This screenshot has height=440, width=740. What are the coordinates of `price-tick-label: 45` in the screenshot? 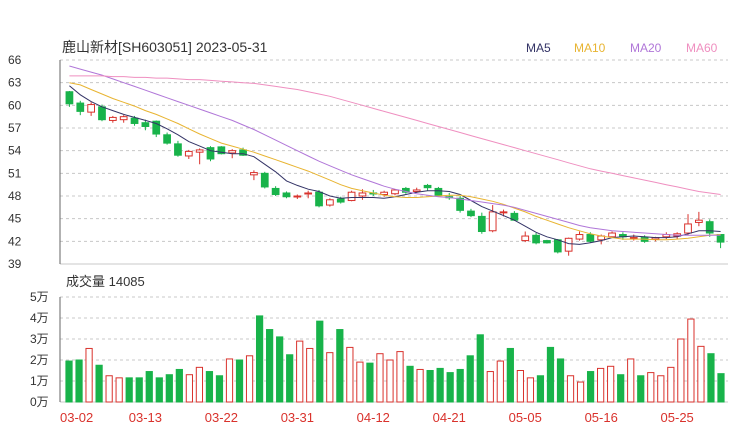 It's located at (15, 219).